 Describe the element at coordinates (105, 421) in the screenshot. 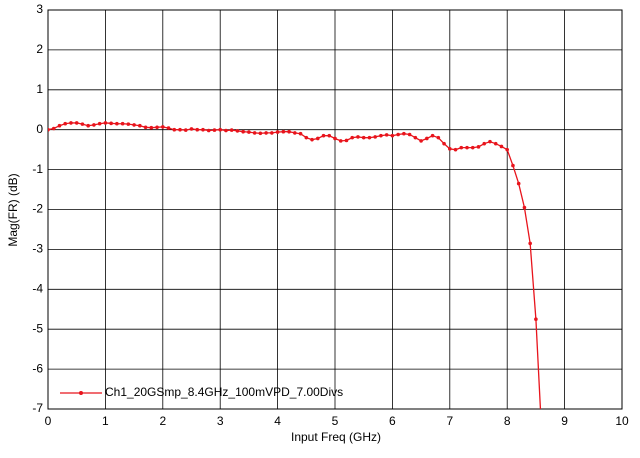

I see `x-tick-label: 1` at that location.